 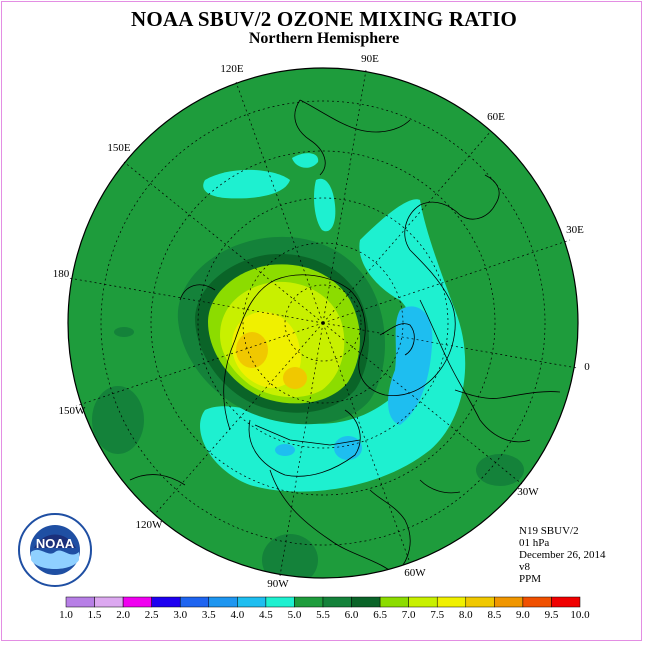 I want to click on colorbar-tick-label: 4.5, so click(x=266, y=615).